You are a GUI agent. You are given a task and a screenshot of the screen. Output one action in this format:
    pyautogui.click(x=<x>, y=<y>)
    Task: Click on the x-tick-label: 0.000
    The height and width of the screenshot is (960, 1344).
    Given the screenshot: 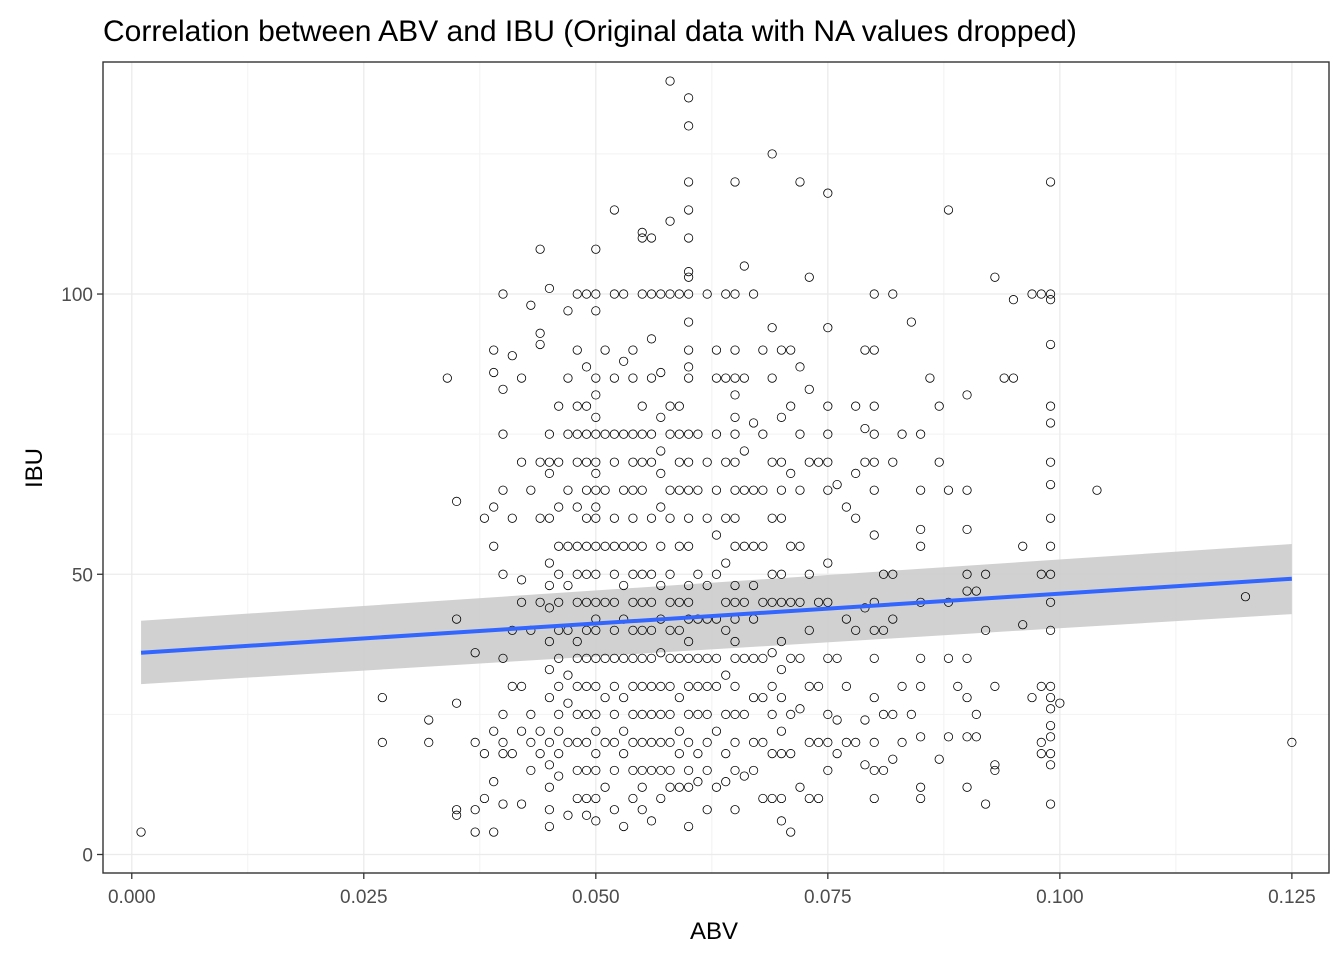 What is the action you would take?
    pyautogui.click(x=132, y=897)
    